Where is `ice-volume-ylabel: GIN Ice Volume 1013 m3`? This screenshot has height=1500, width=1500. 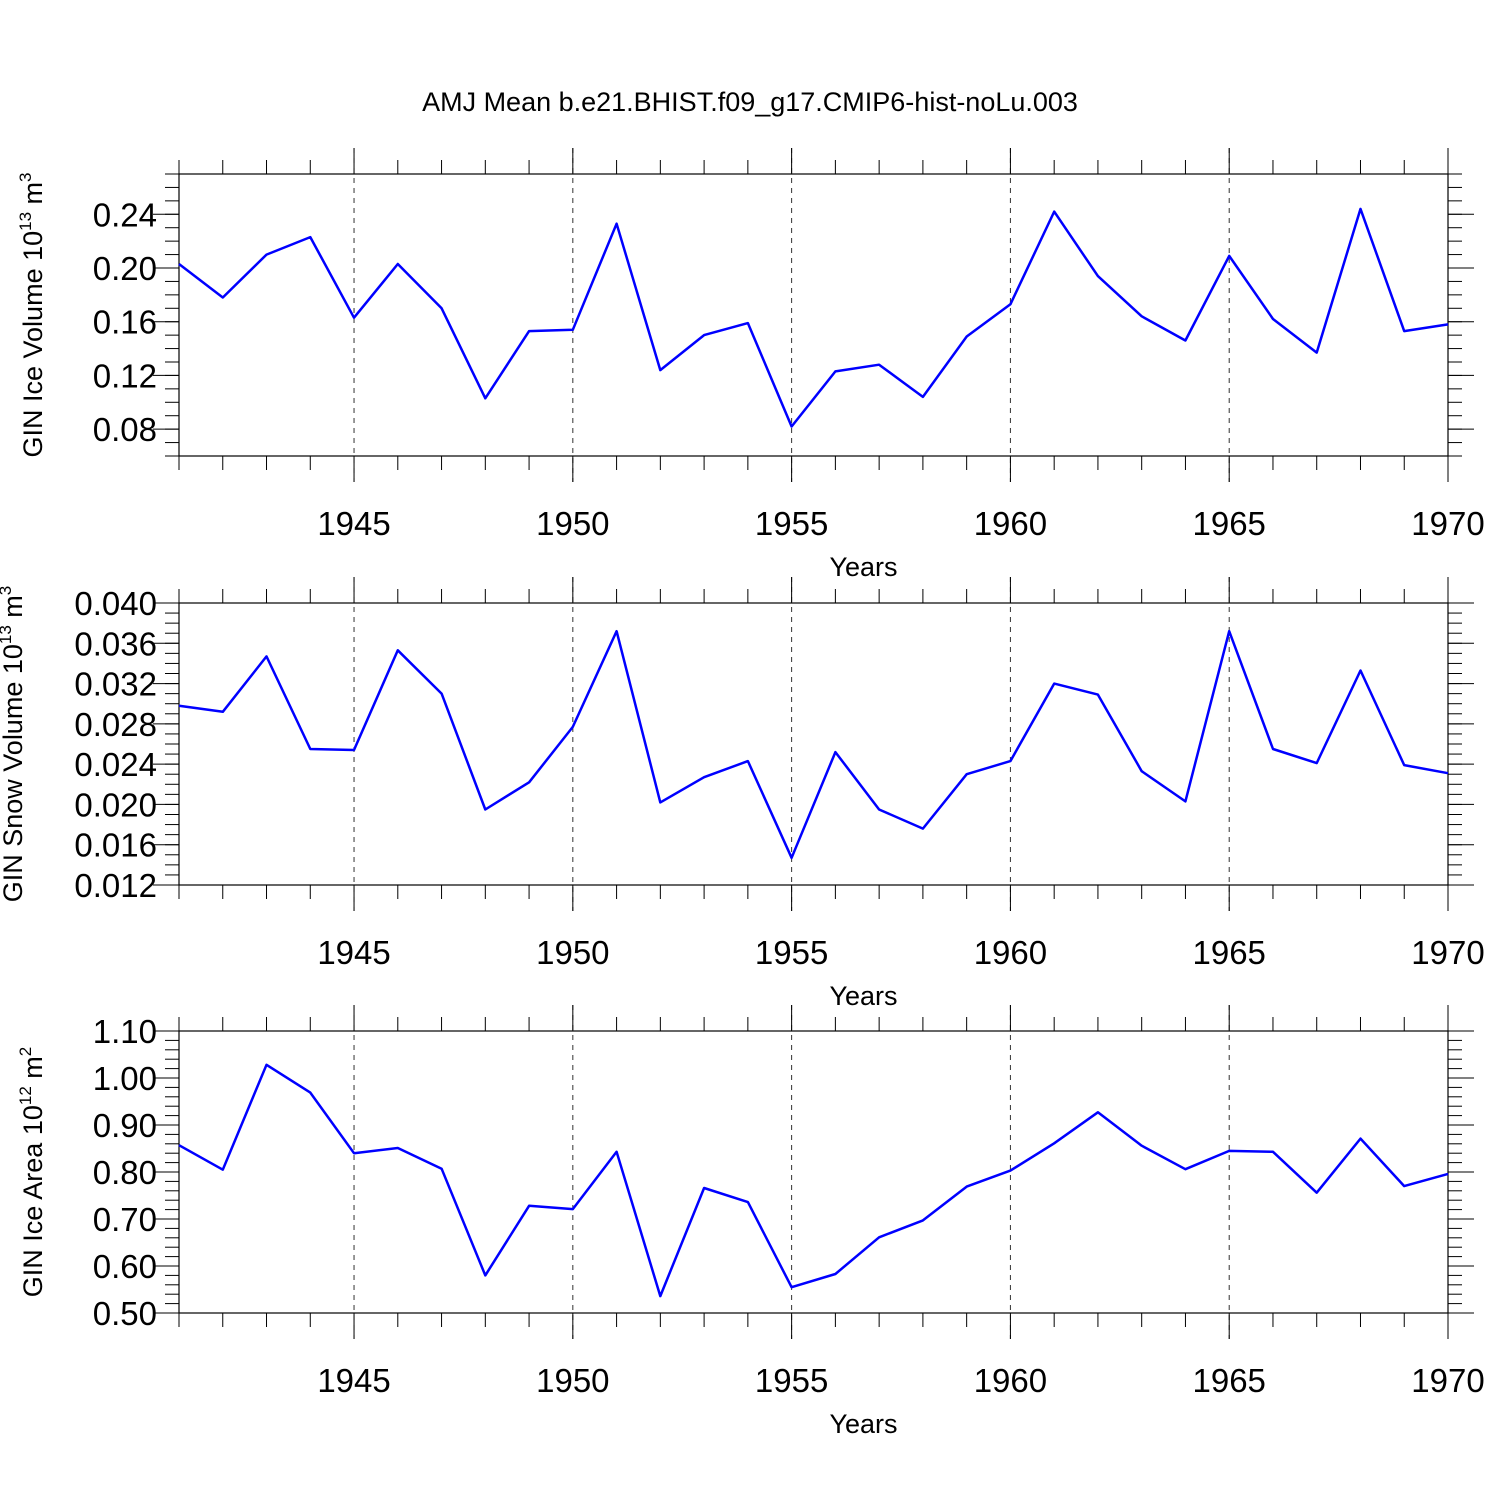 ice-volume-ylabel: GIN Ice Volume 1013 m3 is located at coordinates (32, 314).